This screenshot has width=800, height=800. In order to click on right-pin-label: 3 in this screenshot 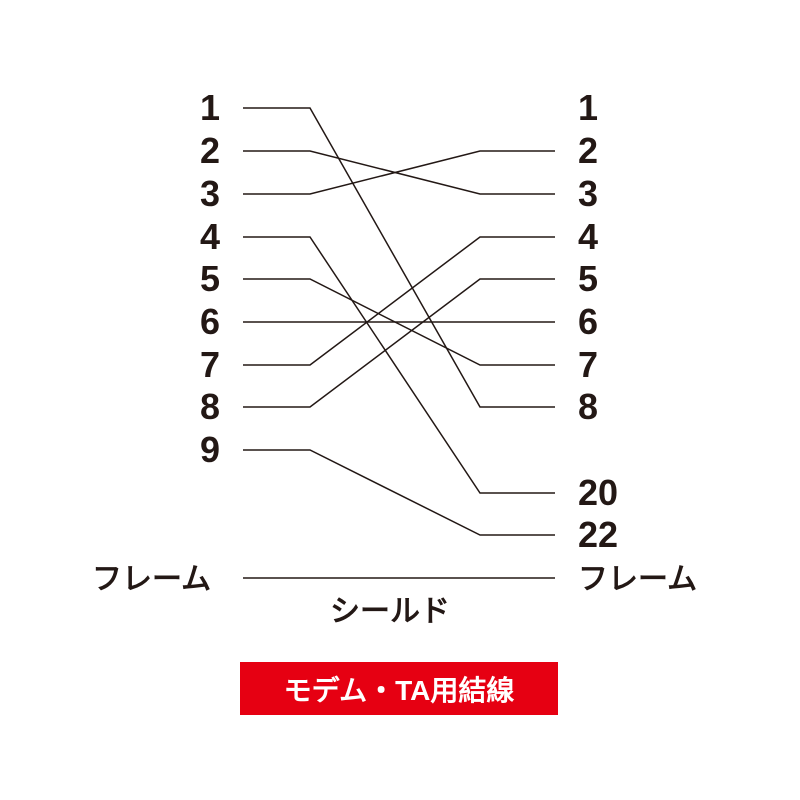, I will do `click(588, 193)`.